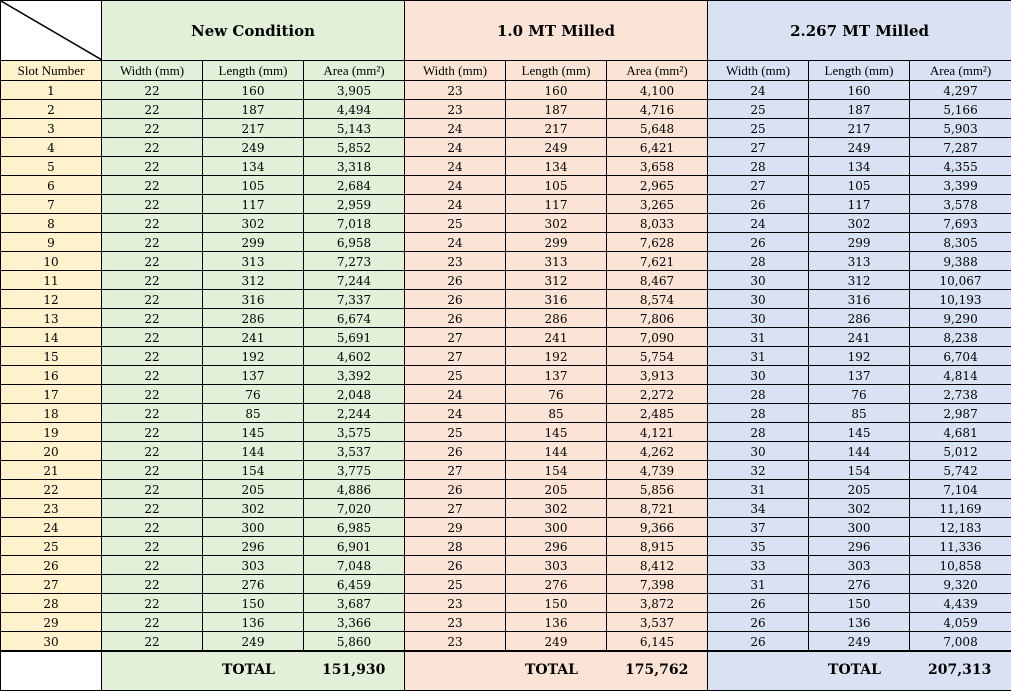  What do you see at coordinates (859, 223) in the screenshot?
I see `cell-length: 302` at bounding box center [859, 223].